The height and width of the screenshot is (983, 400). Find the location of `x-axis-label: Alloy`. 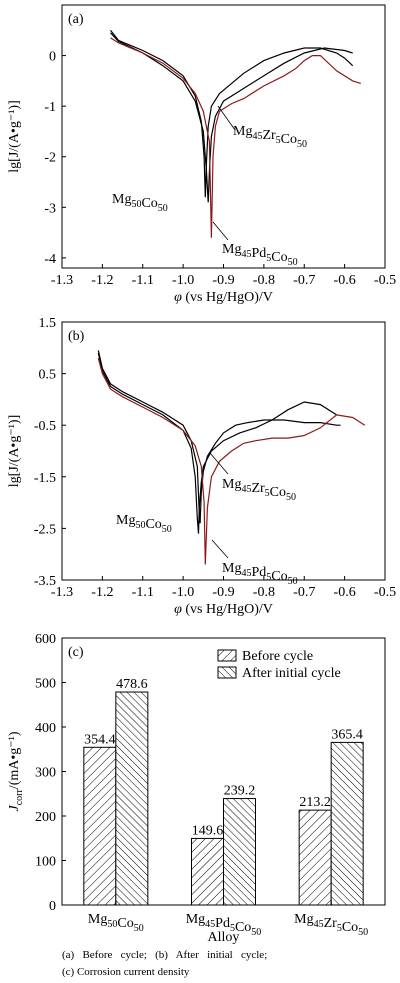

x-axis-label: Alloy is located at coordinates (224, 937).